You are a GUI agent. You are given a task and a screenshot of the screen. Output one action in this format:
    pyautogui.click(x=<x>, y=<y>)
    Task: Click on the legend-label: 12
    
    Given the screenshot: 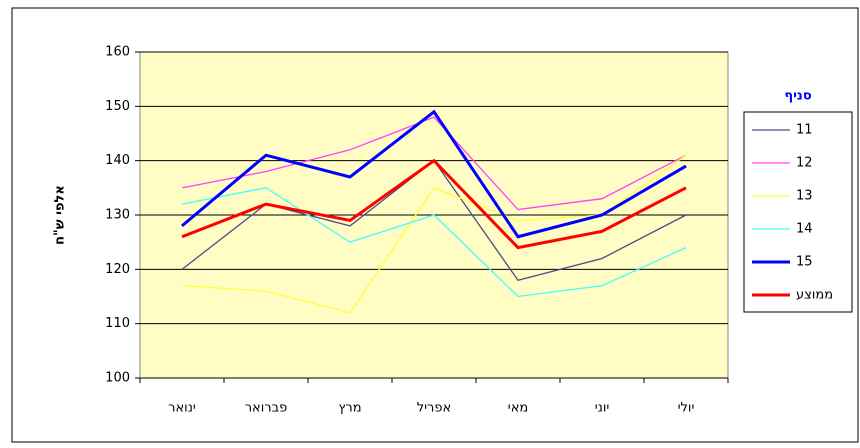 What is the action you would take?
    pyautogui.click(x=804, y=163)
    